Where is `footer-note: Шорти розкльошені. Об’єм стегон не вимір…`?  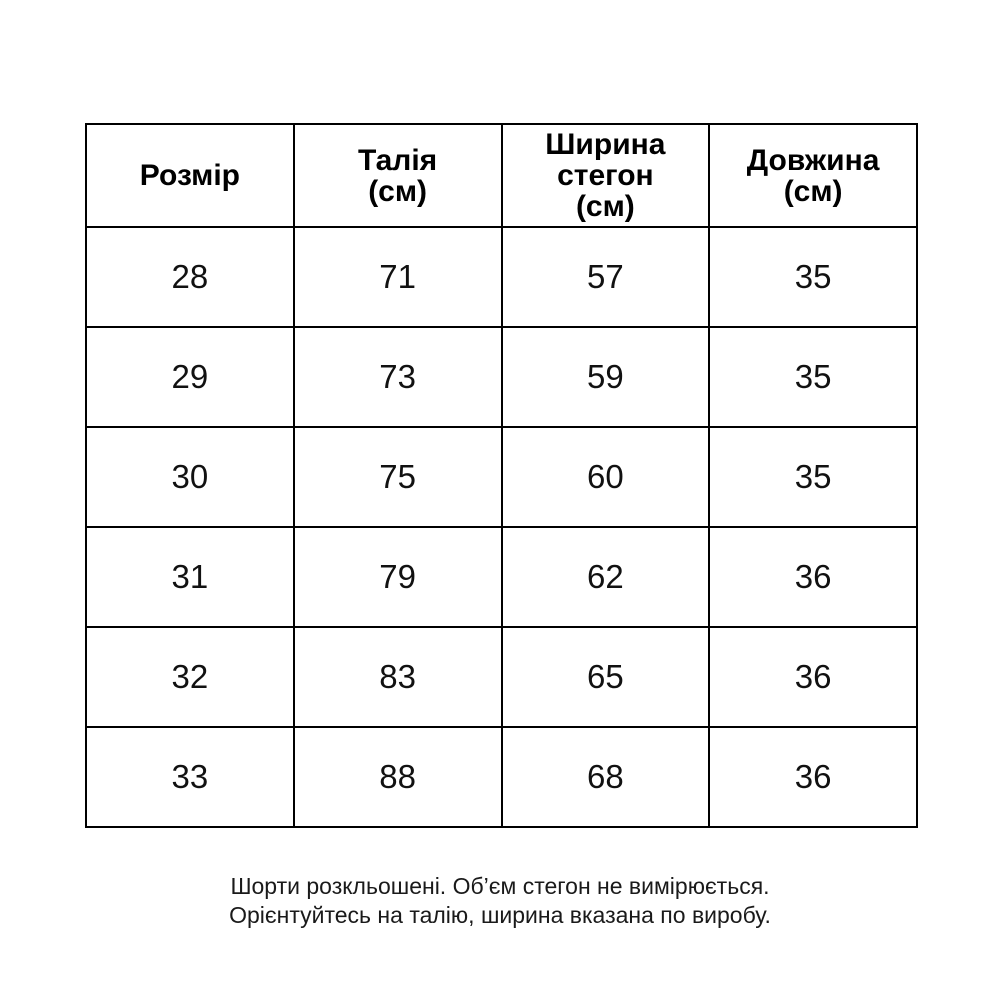
footer-note: Шорти розкльошені. Об’єм стегон не вимір… is located at coordinates (500, 901).